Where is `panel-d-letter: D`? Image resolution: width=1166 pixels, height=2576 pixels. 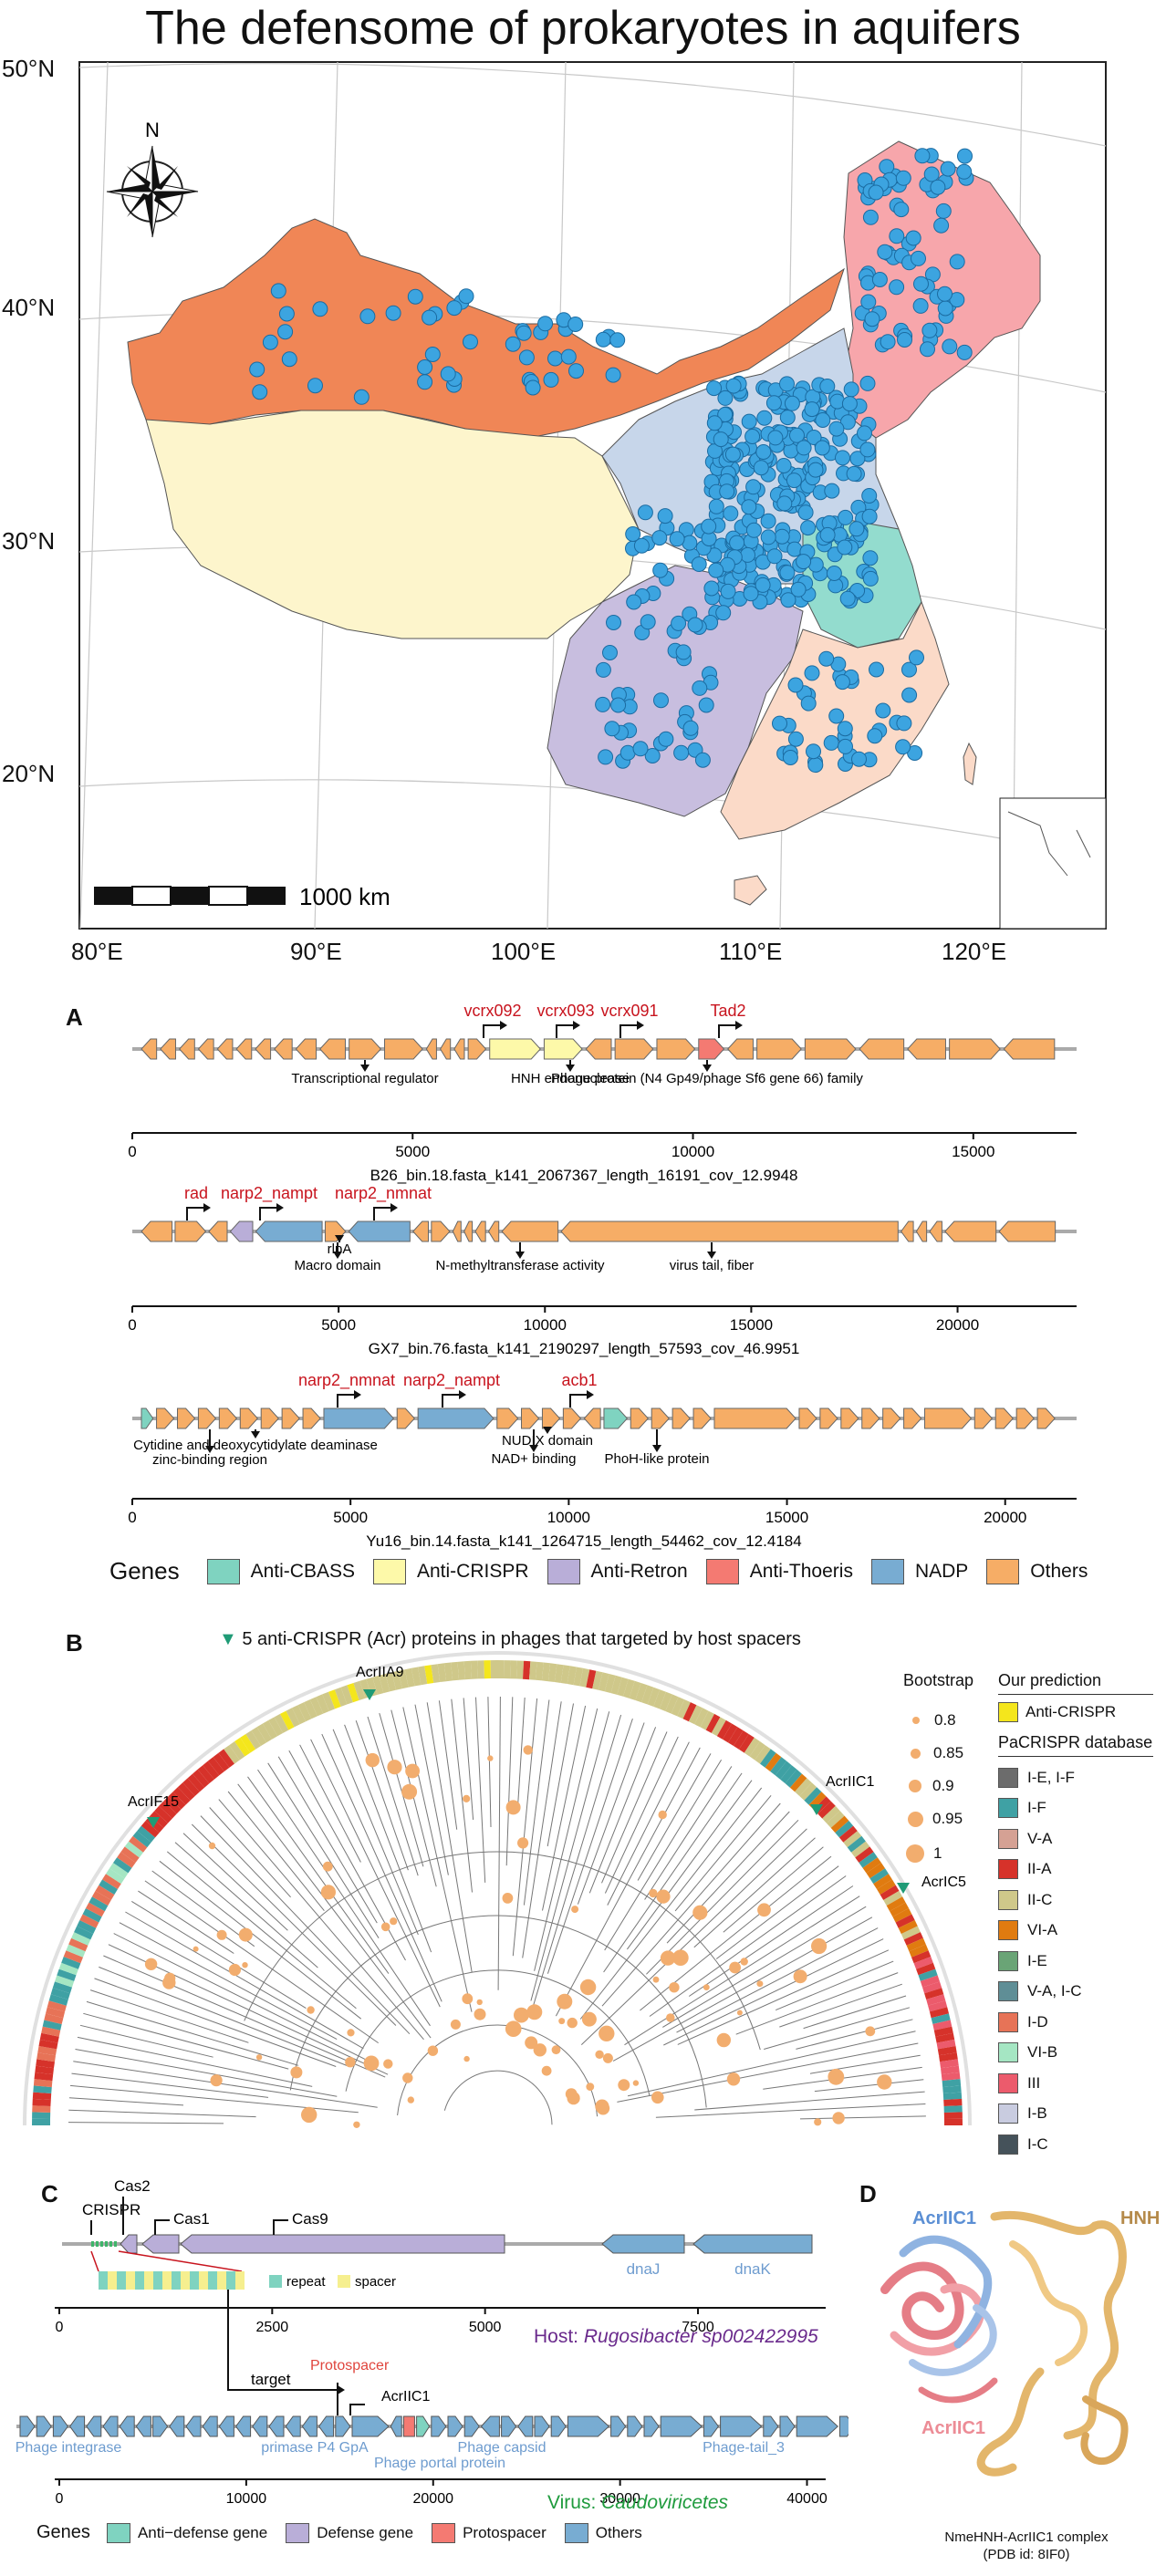
panel-d-letter: D is located at coordinates (868, 2193).